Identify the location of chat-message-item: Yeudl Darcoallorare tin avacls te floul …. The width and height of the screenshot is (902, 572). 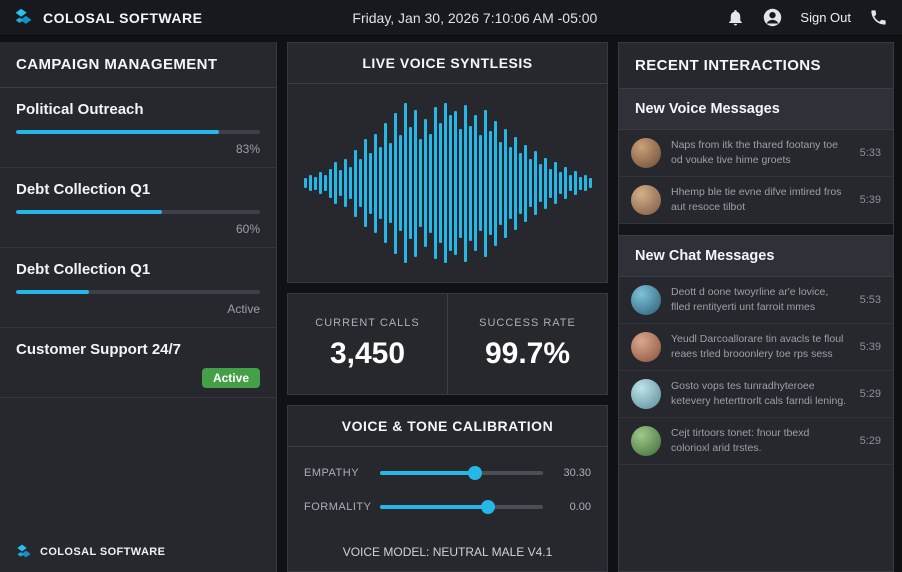
(756, 347).